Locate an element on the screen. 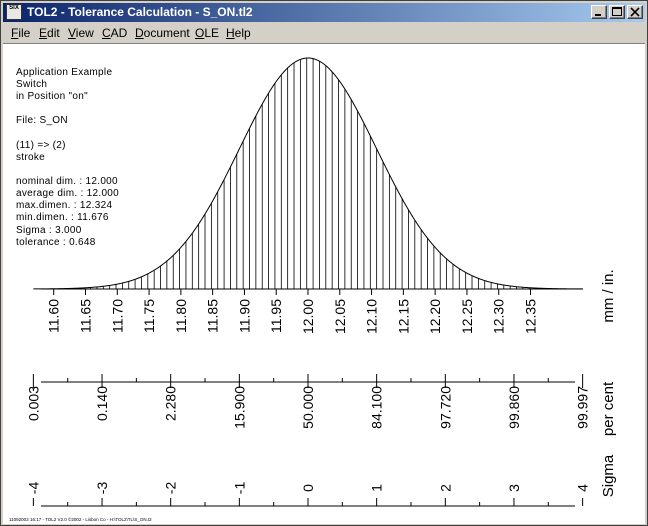 This screenshot has height=526, width=648. sigma-tick-label: 0 is located at coordinates (308, 488).